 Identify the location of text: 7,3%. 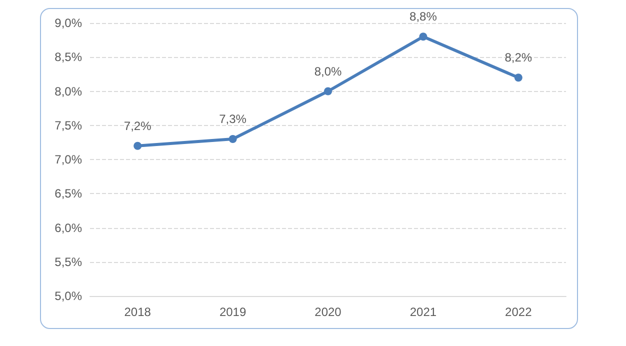
(232, 119).